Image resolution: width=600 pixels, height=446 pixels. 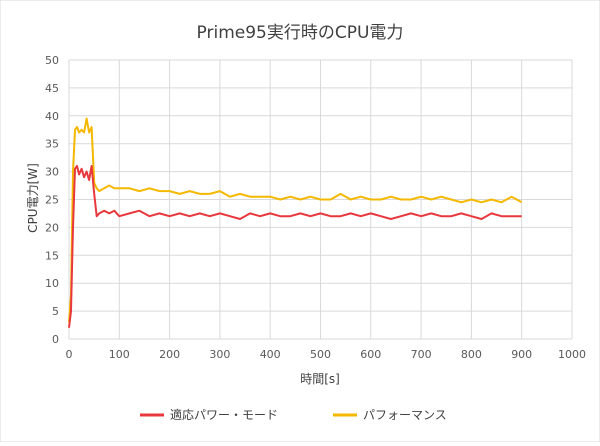 I want to click on y-tick-label: 35, so click(x=52, y=144).